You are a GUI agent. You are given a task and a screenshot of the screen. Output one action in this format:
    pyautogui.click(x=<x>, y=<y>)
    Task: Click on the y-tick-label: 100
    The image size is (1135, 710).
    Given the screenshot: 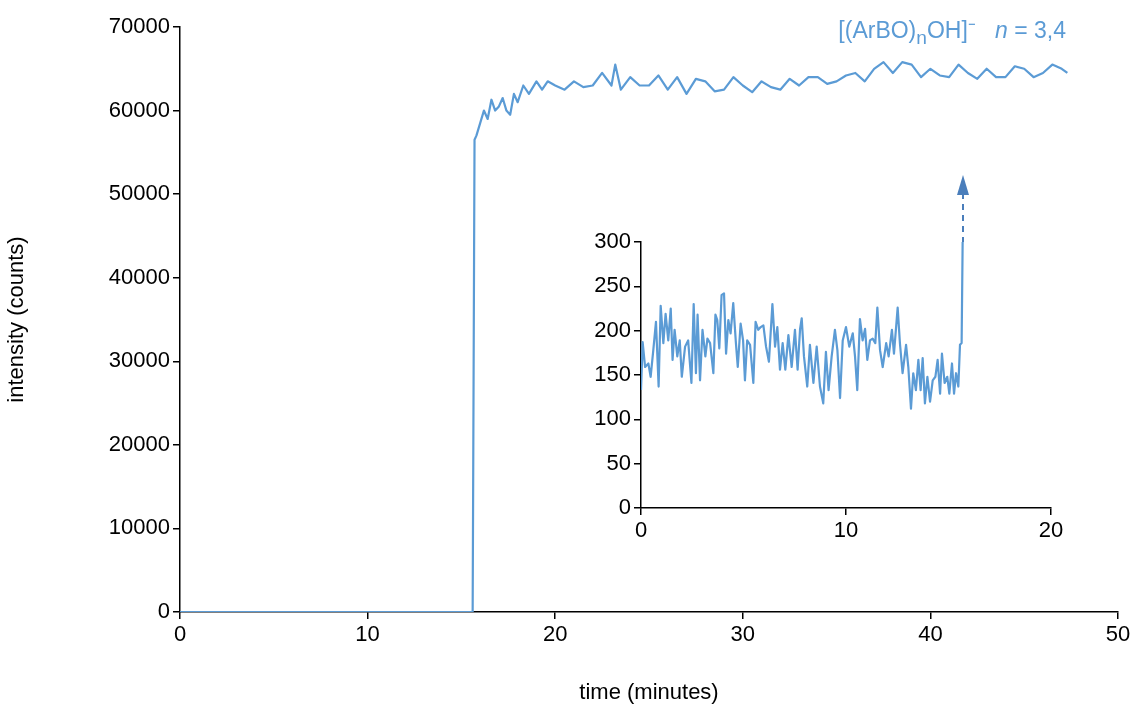 What is the action you would take?
    pyautogui.click(x=612, y=418)
    